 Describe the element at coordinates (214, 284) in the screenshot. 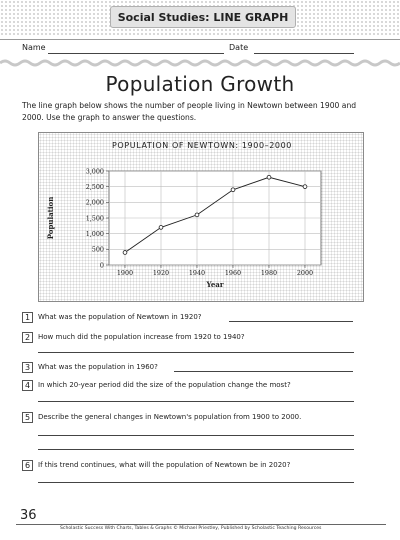

I see `x-axis-label: Year` at that location.